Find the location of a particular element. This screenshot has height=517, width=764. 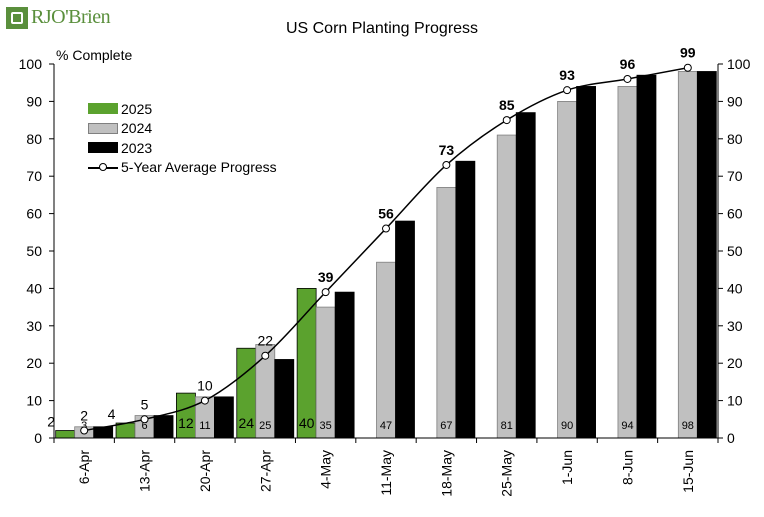

bar-2023-18-May is located at coordinates (465, 299).